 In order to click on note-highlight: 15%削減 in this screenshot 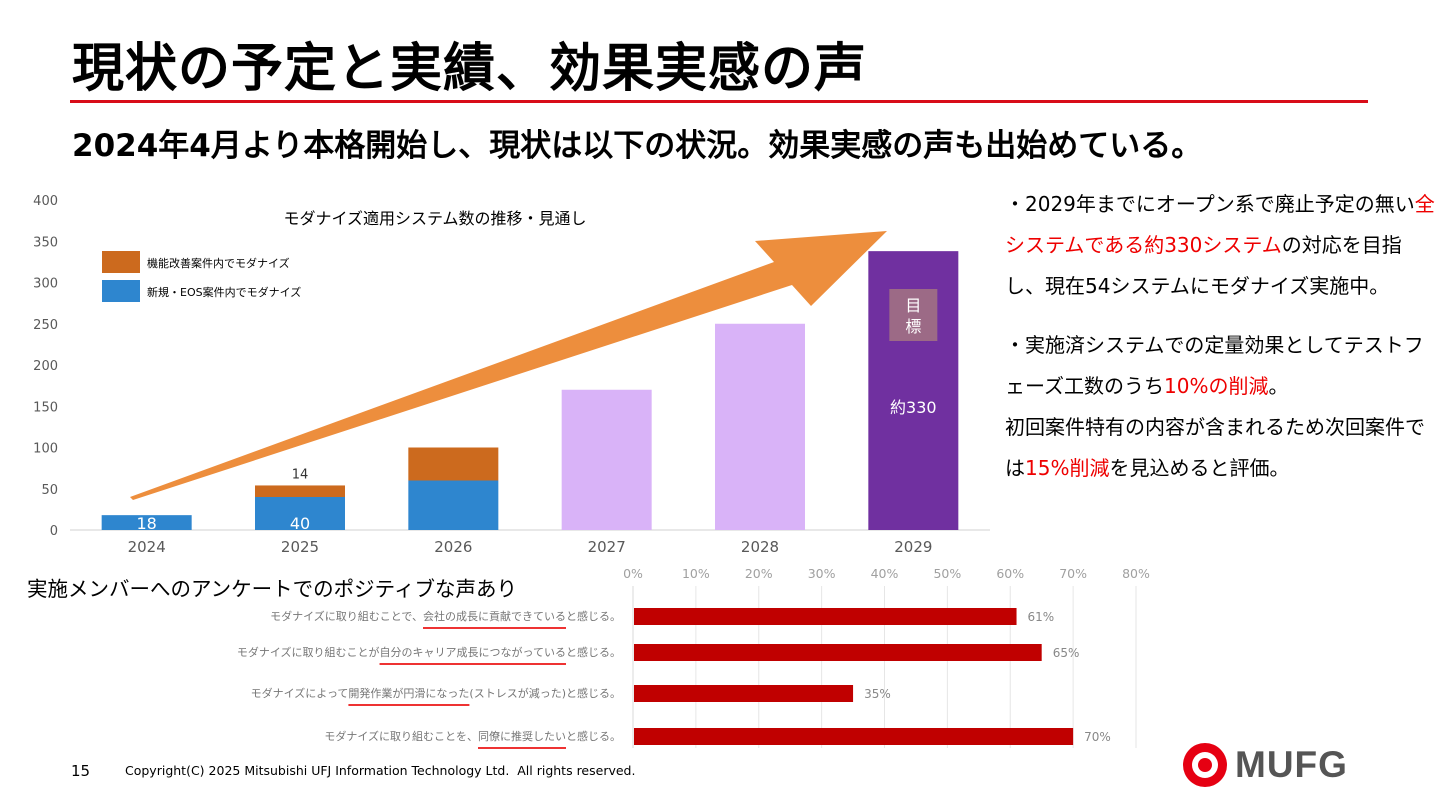, I will do `click(1067, 468)`.